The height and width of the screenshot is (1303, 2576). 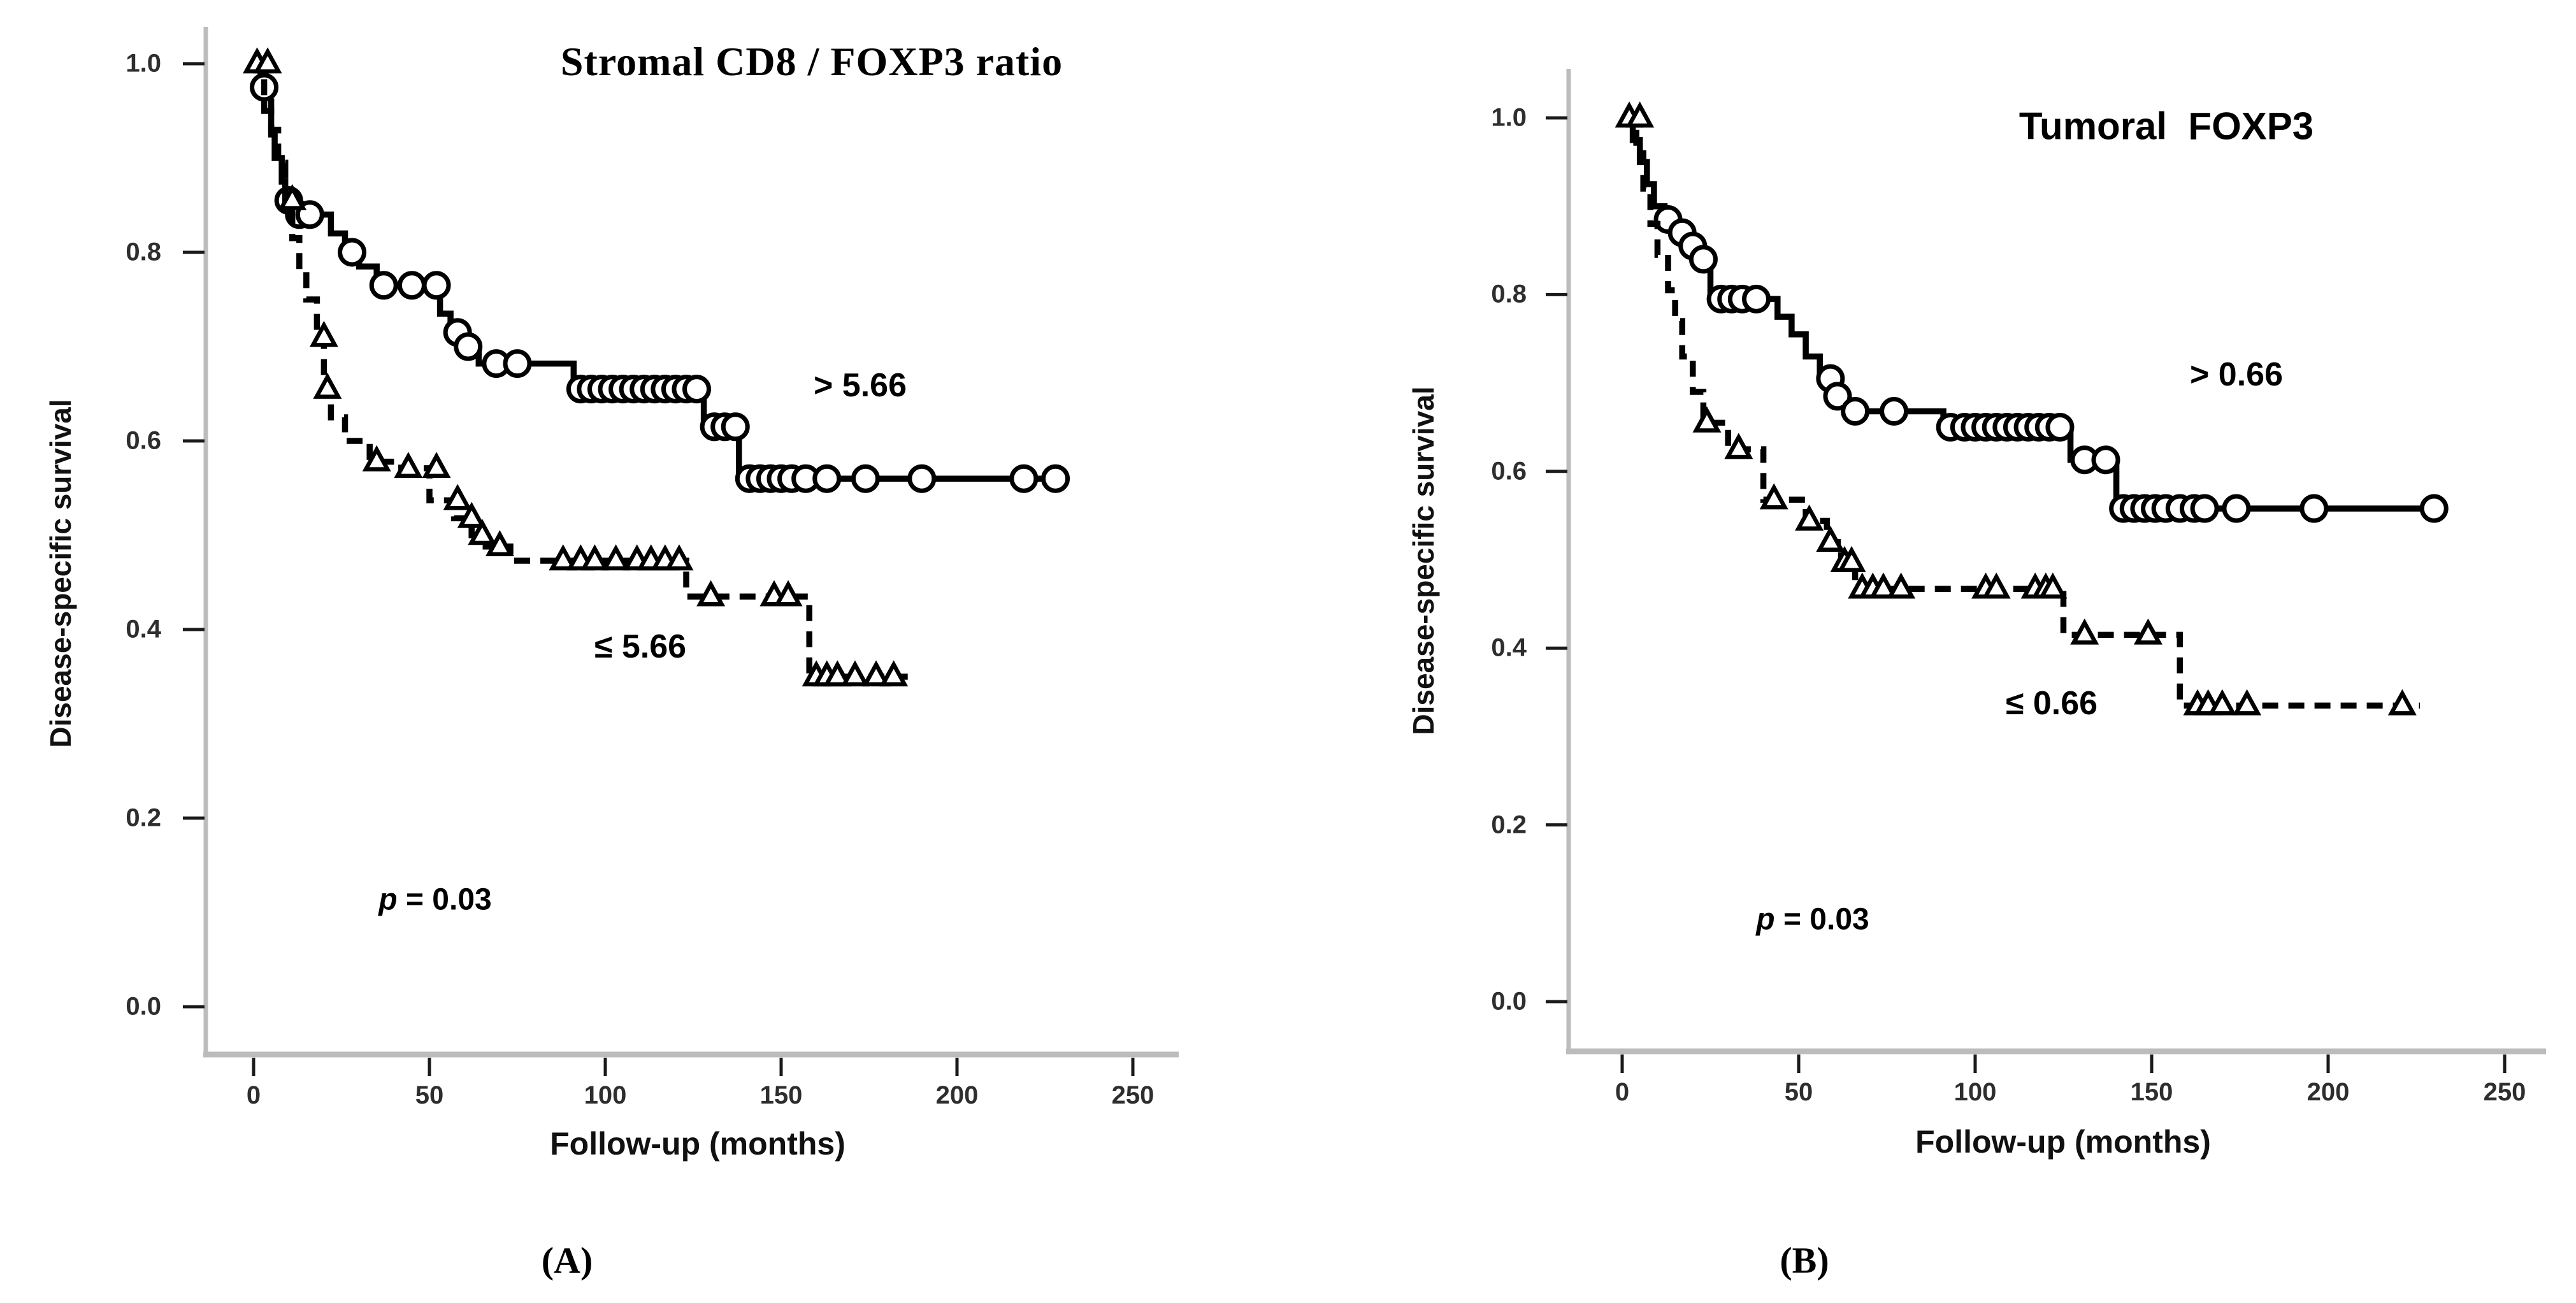 What do you see at coordinates (640, 646) in the screenshot?
I see `panel-a-lower-curve-label: ≤ 5.66` at bounding box center [640, 646].